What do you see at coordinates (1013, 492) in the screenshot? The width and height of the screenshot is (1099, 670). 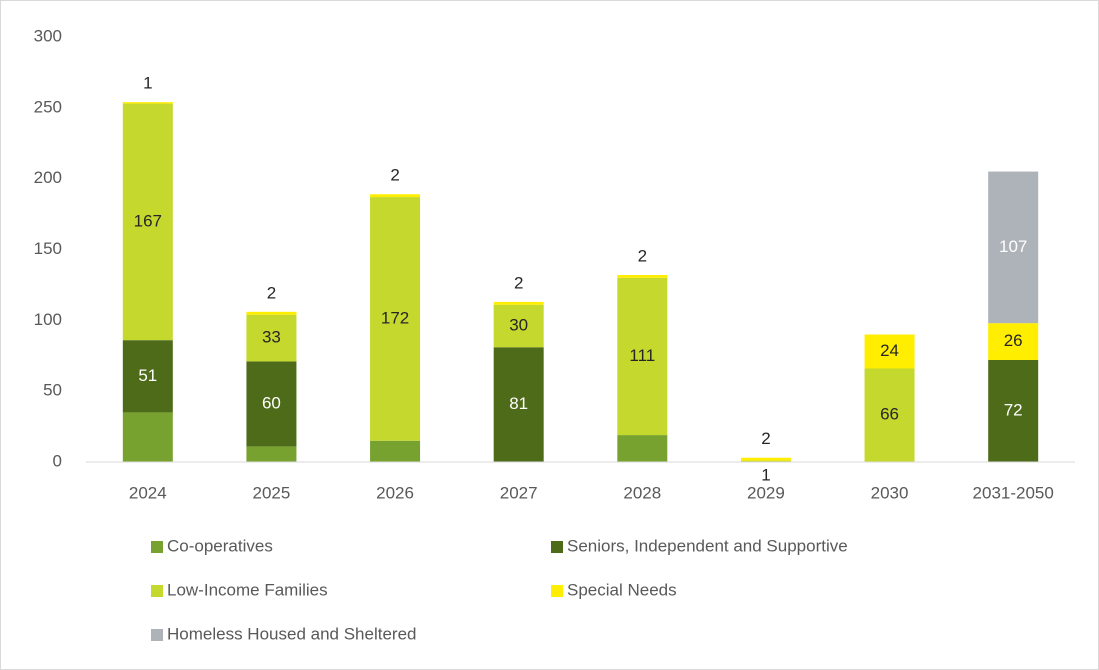 I see `x-tick-label: 2031-2050` at bounding box center [1013, 492].